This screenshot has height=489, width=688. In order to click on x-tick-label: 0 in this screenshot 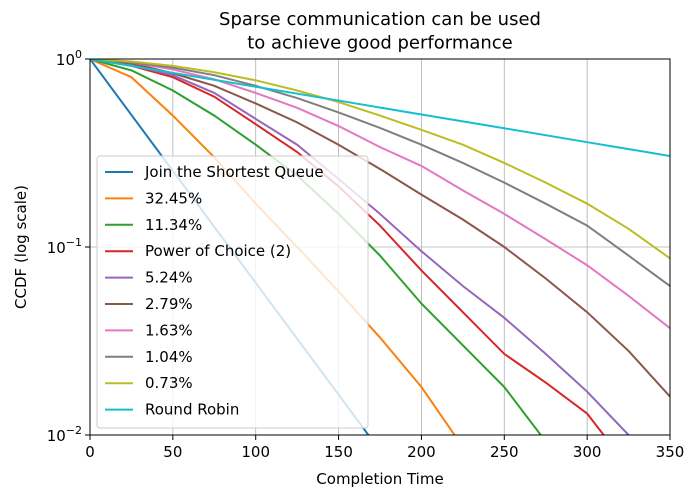, I will do `click(90, 452)`.